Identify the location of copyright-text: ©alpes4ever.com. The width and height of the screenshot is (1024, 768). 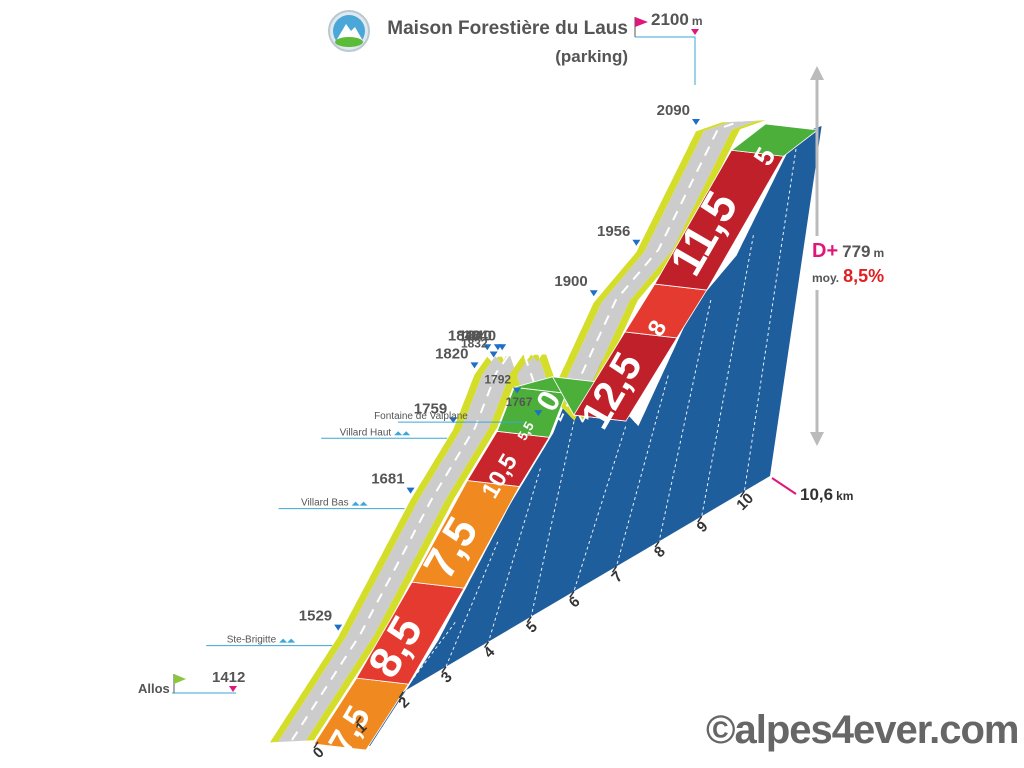
(862, 730).